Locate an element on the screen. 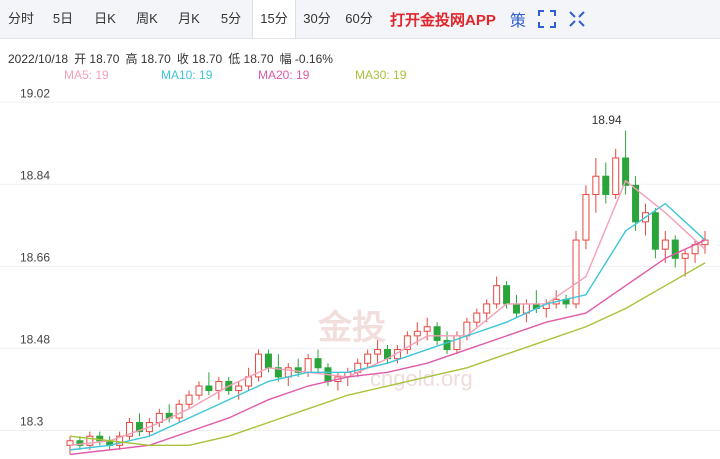 The height and width of the screenshot is (459, 720). tab: 30分 is located at coordinates (317, 18).